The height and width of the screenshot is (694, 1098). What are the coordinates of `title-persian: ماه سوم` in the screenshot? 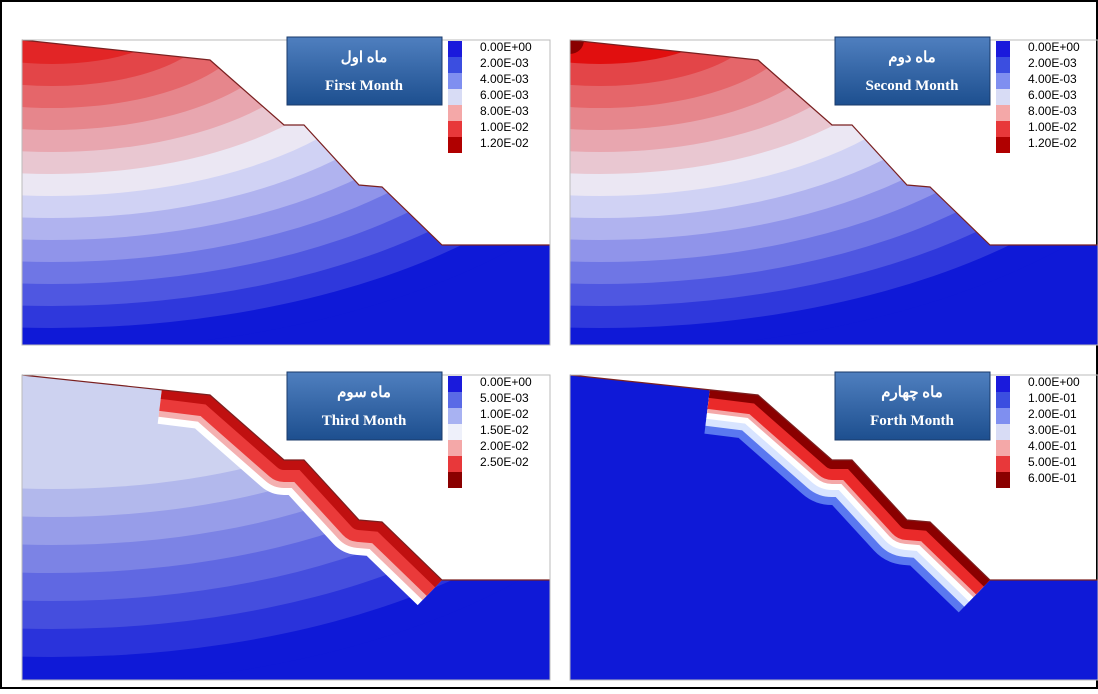 It's located at (364, 393).